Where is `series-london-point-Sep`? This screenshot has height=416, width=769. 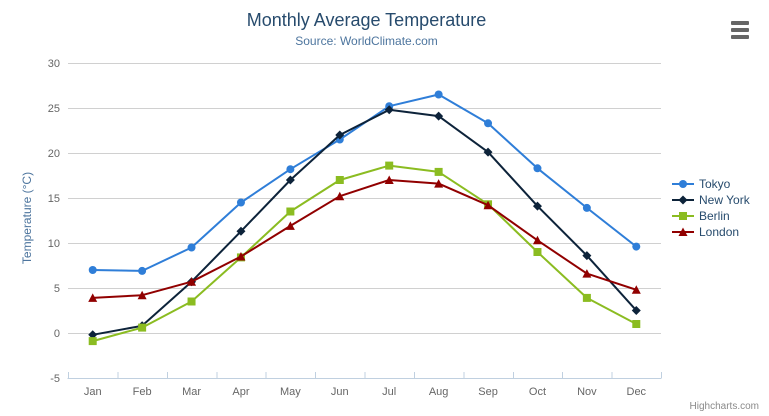
series-london-point-Sep is located at coordinates (488, 205).